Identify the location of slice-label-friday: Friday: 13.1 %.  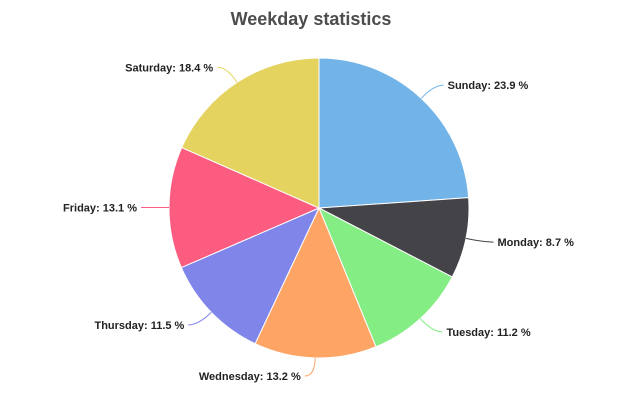
(100, 208).